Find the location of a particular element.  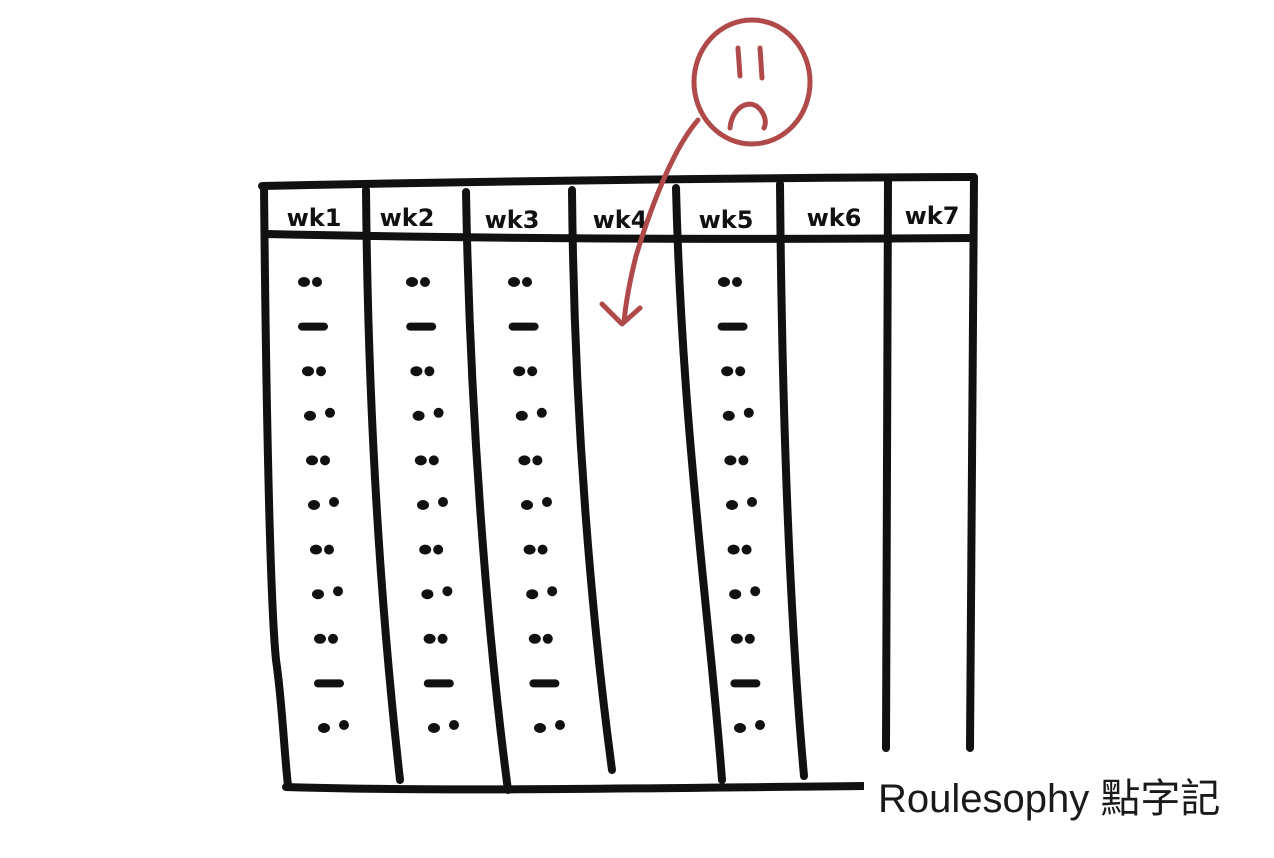

header-labels: wk1 wk2 wk3 wk4 wk5 wk6 wk7 is located at coordinates (623, 218).